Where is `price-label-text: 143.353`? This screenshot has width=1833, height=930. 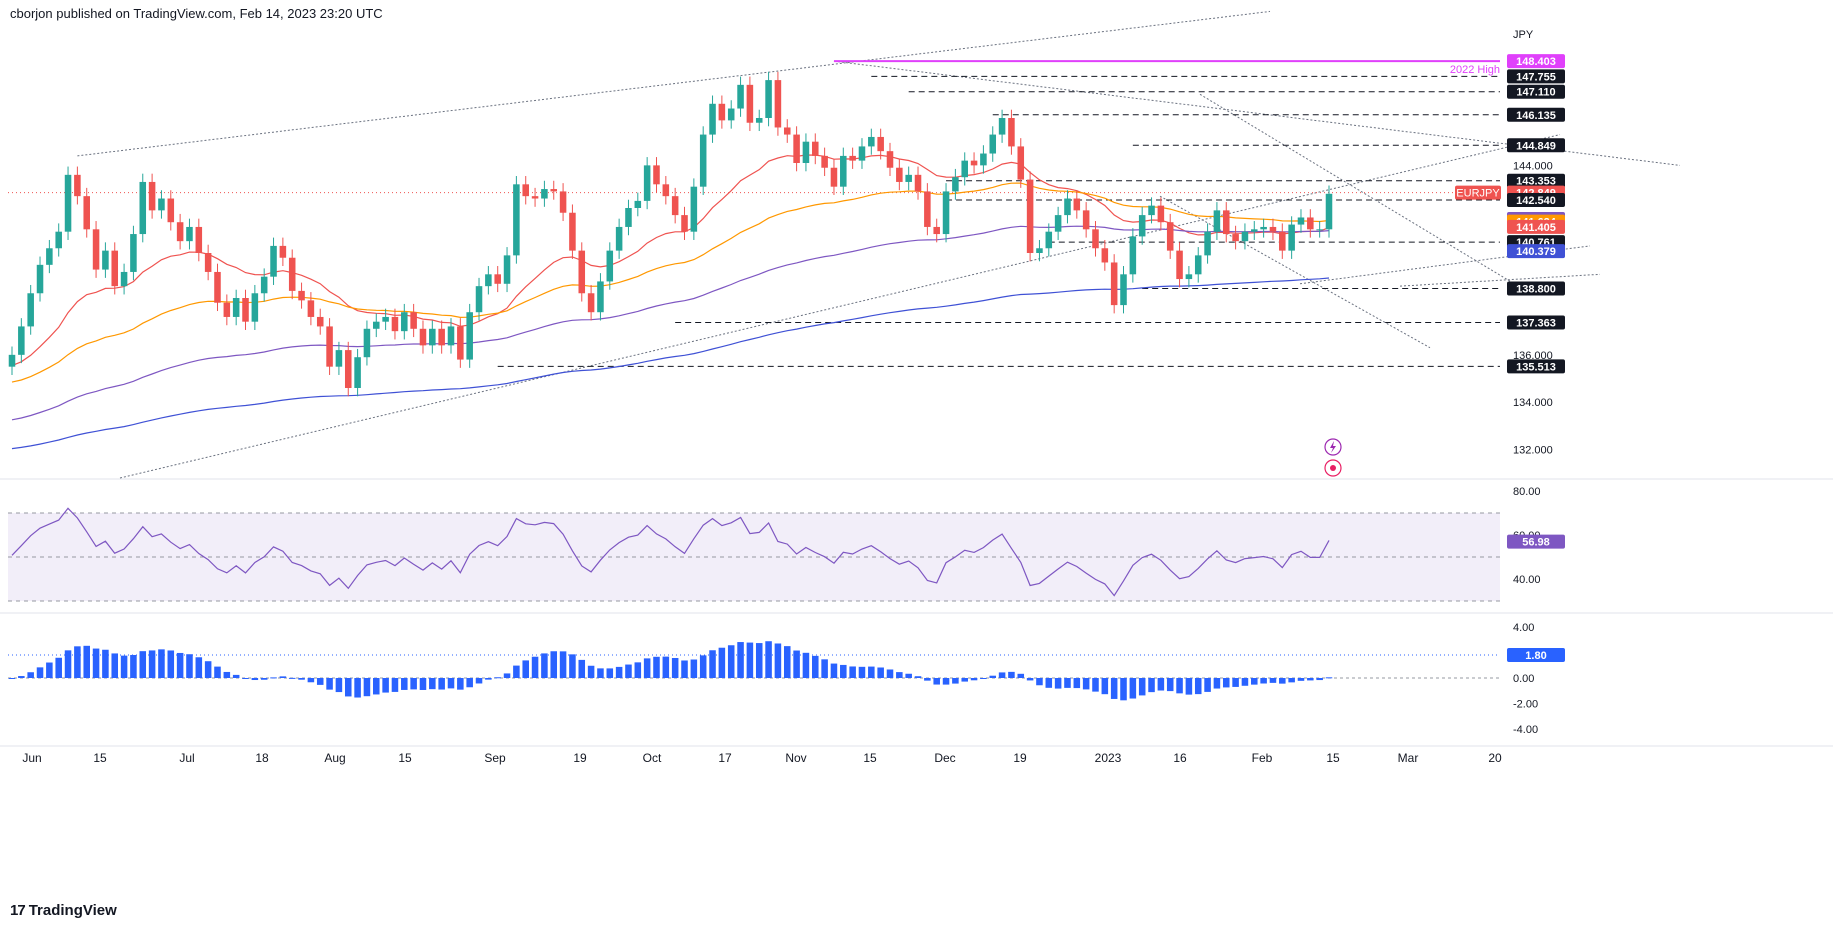 price-label-text: 143.353 is located at coordinates (1536, 182).